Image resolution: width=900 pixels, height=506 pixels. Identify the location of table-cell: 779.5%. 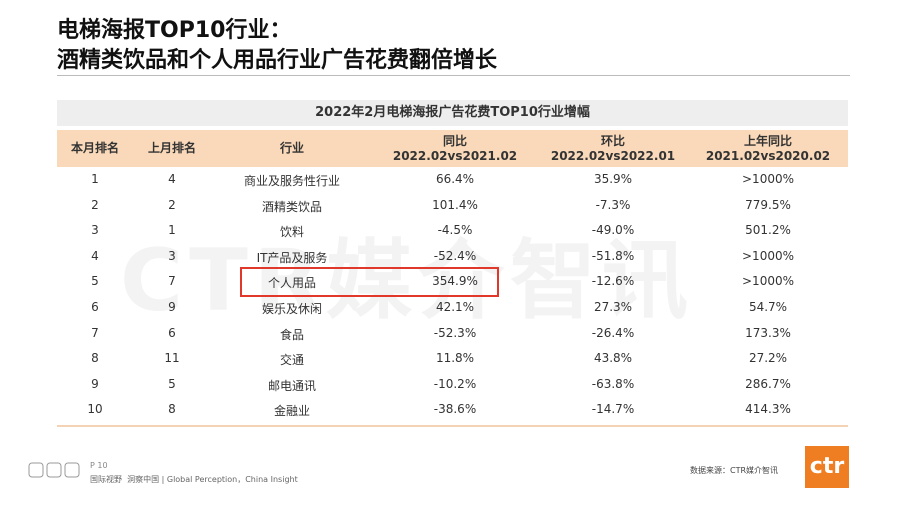
(768, 204).